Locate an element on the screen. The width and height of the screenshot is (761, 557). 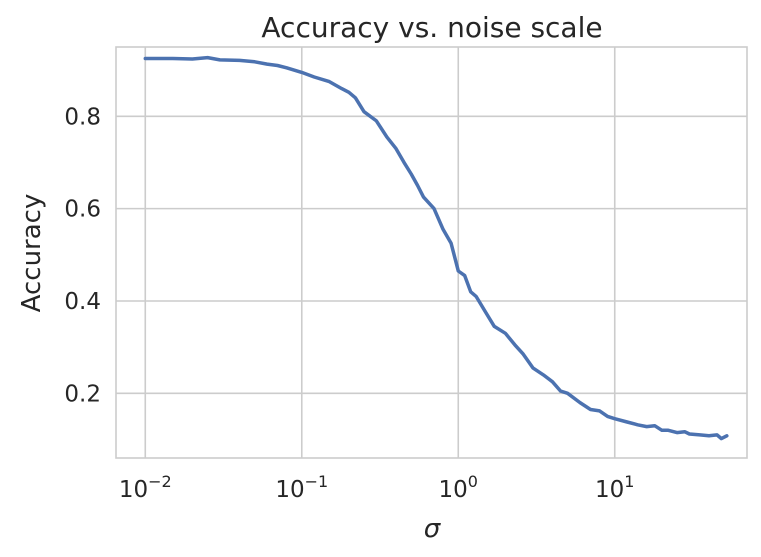
x-tick-label: 10¹ is located at coordinates (614, 487).